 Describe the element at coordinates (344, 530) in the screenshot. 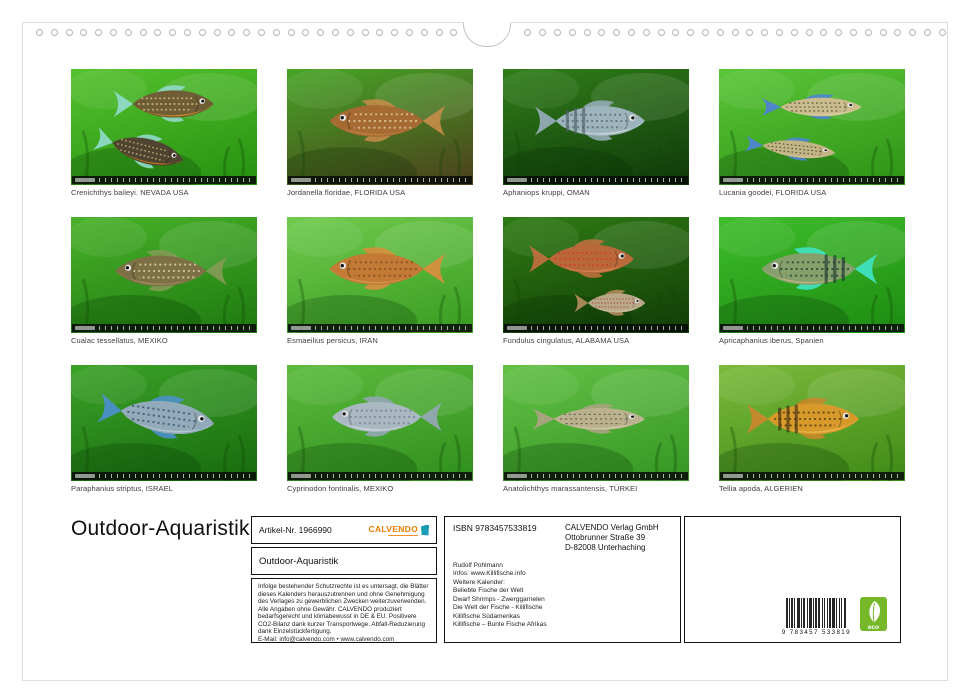

I see `artikel-cell: Artikel-Nr. 1966990 CALVENDO` at that location.